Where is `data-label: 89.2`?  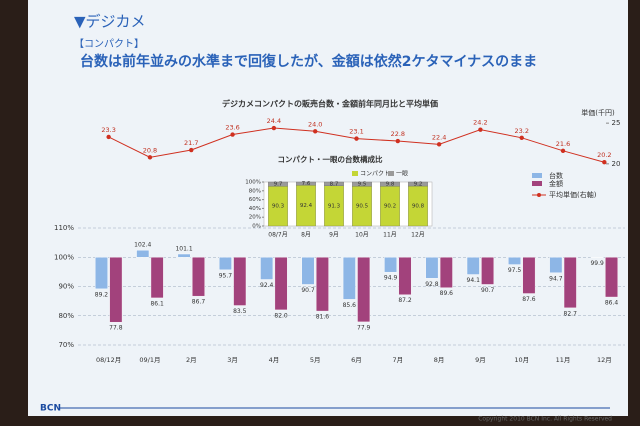 data-label: 89.2 is located at coordinates (102, 294).